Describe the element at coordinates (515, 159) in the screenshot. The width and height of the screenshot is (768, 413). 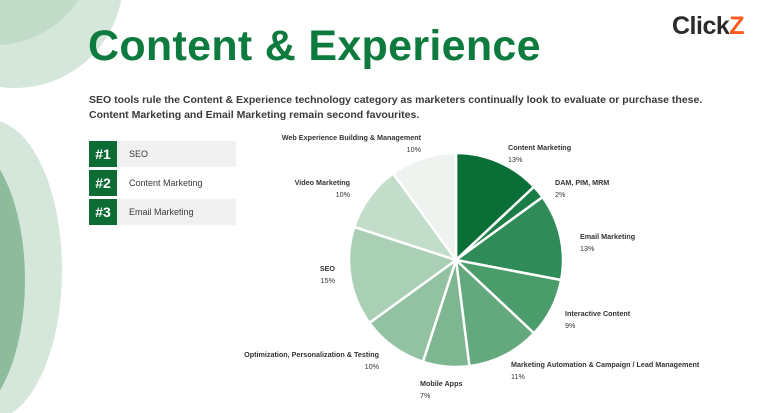
I see `slice-value-0: 13%` at that location.